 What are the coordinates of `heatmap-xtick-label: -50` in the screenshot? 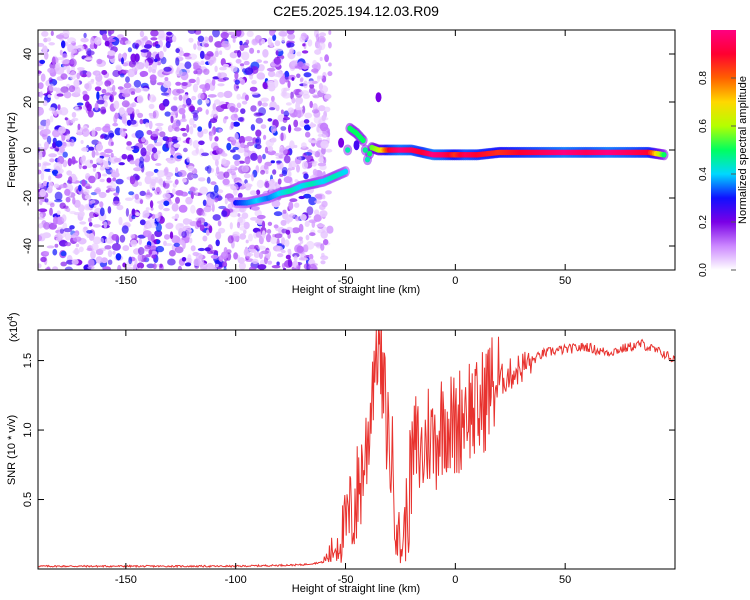 It's located at (346, 281).